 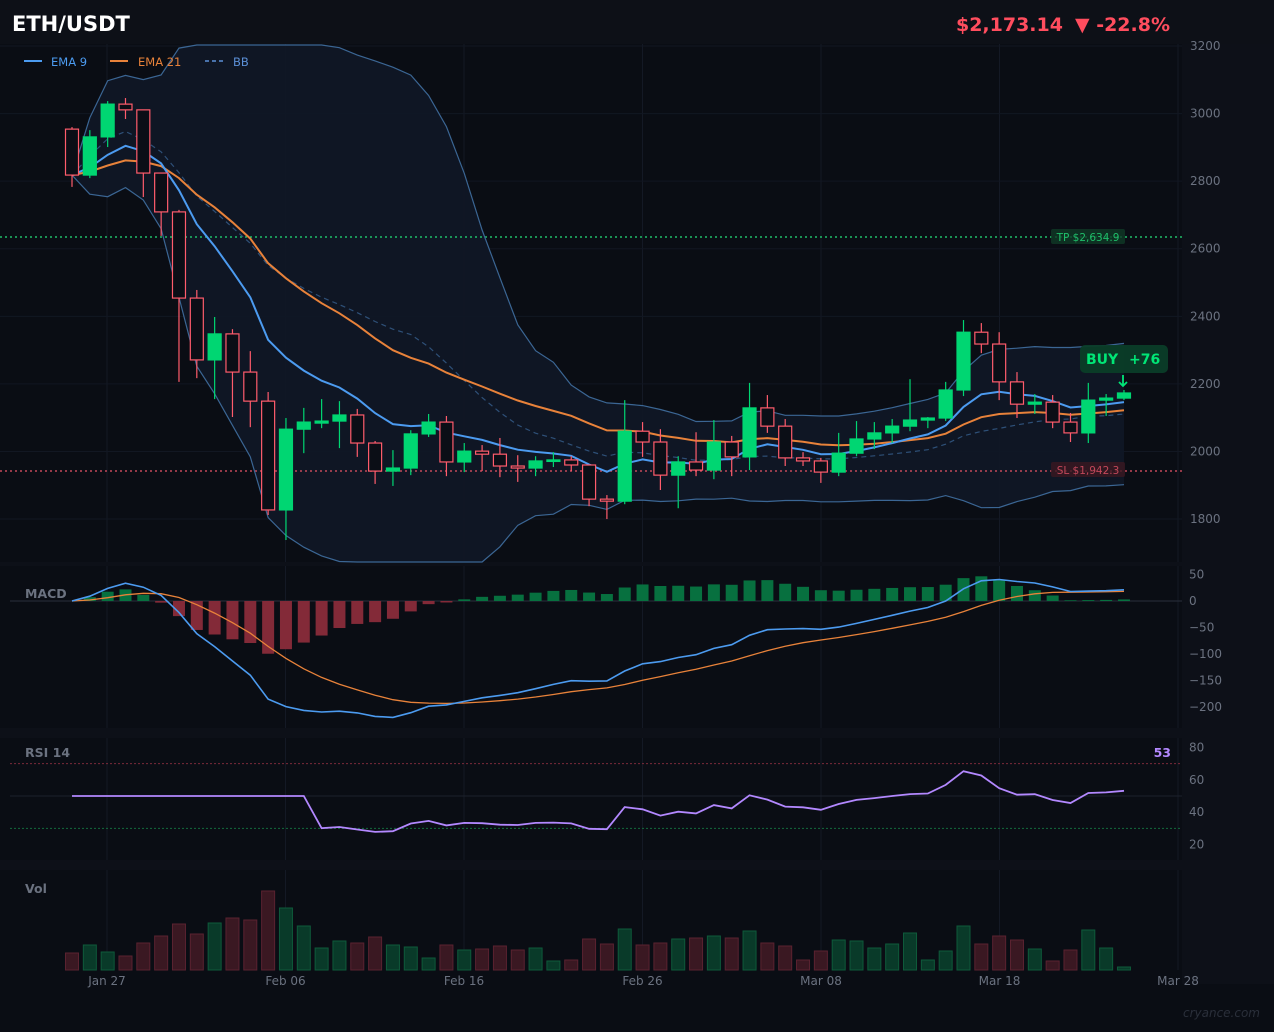 I want to click on volume-pane, so click(x=598, y=930).